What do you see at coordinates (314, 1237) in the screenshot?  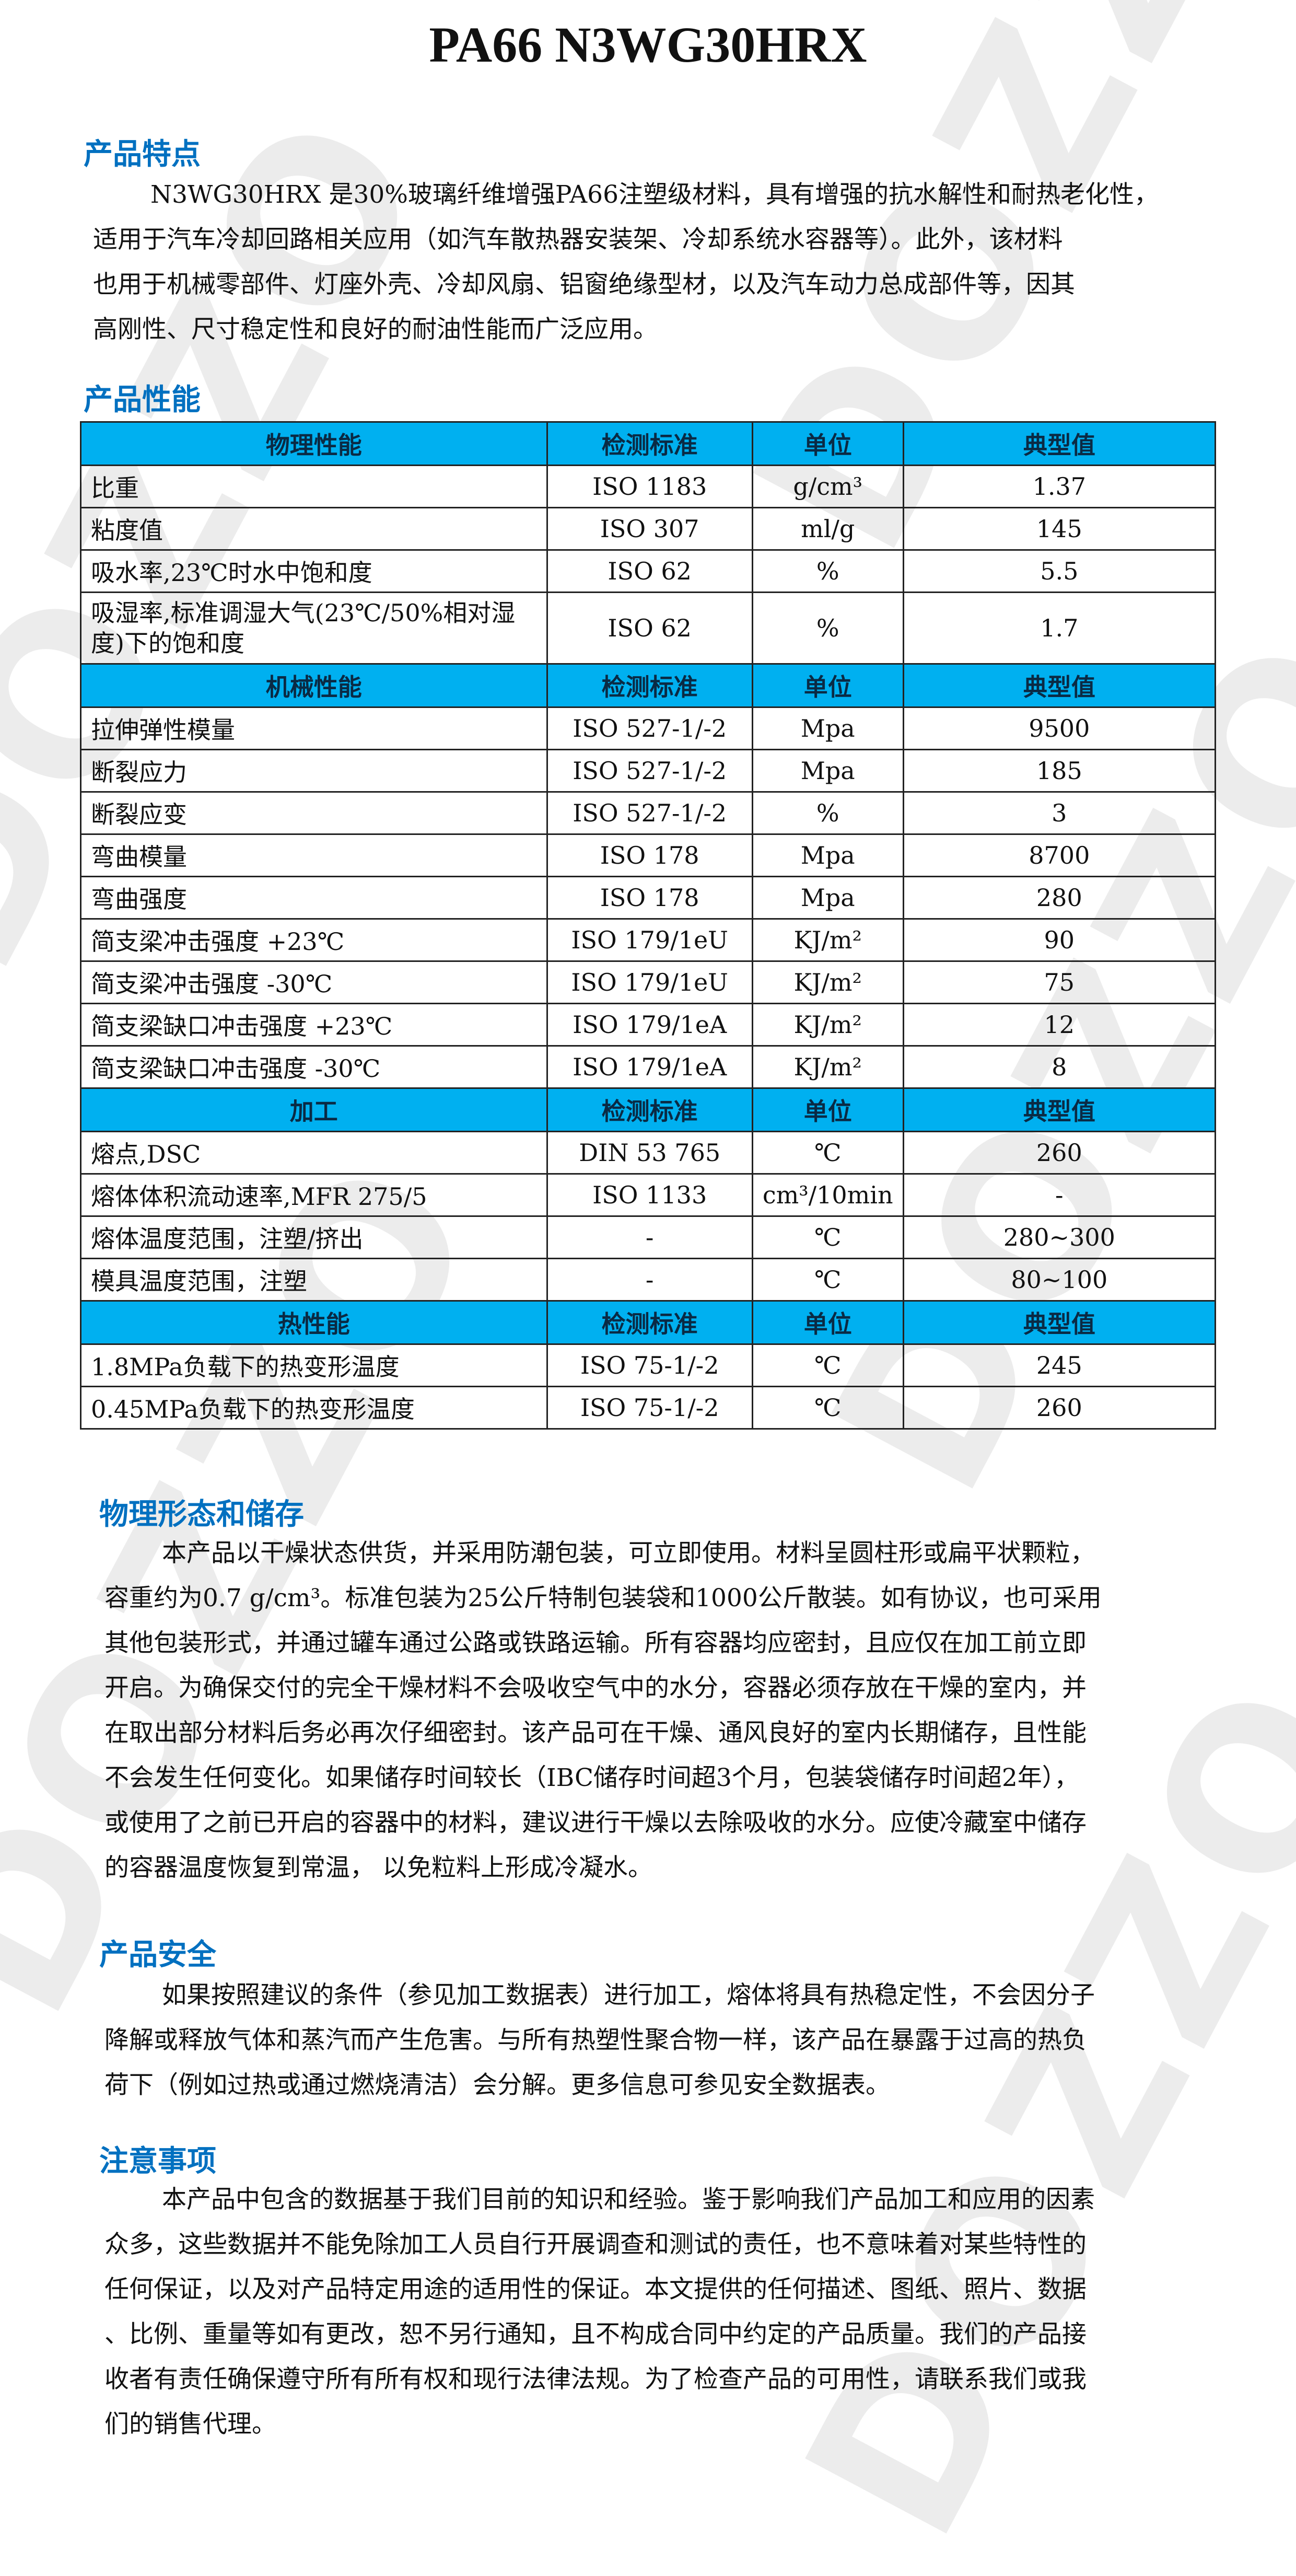 I see `property-name: 熔体温度范围，注塑/挤出` at bounding box center [314, 1237].